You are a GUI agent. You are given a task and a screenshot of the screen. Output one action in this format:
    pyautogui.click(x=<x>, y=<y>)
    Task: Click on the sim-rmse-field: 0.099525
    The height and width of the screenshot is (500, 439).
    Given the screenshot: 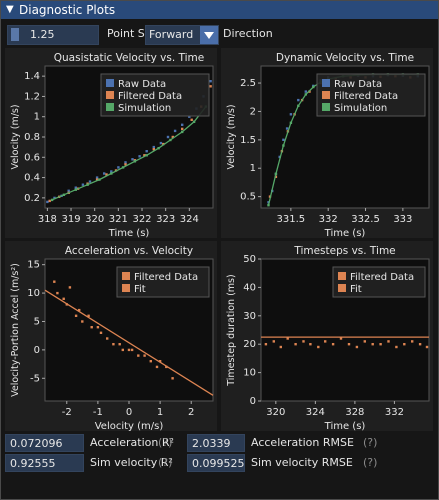 What is the action you would take?
    pyautogui.click(x=216, y=463)
    